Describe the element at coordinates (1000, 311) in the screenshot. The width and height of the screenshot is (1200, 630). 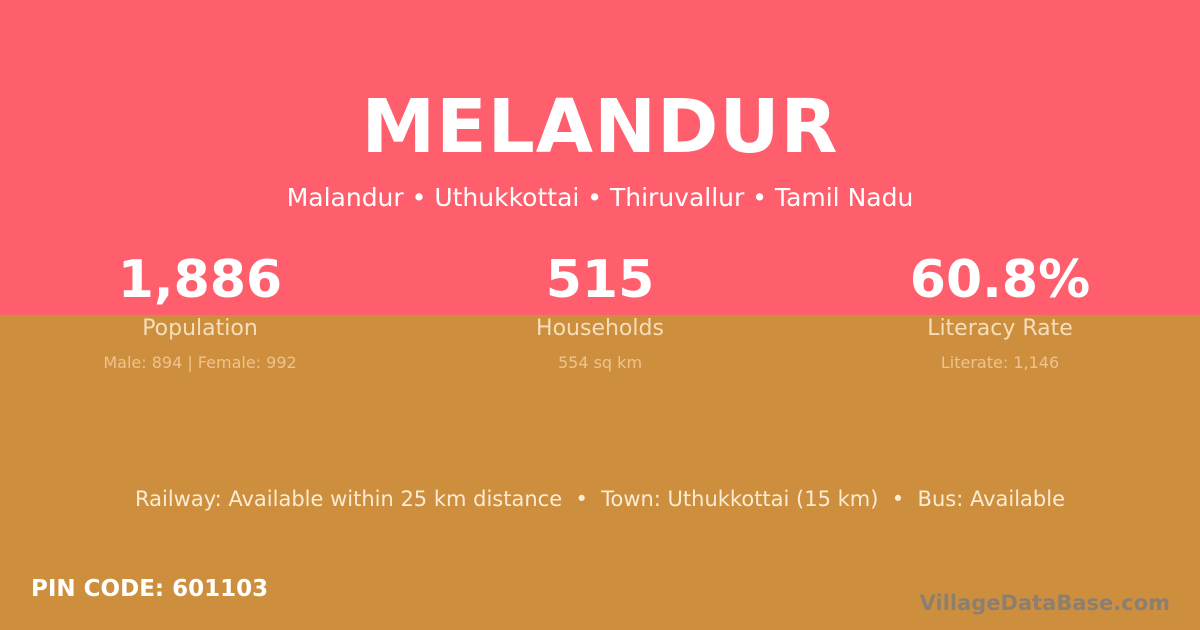
I see `stat-literacy: 60.8% Literacy Rate Literate: 1,146` at that location.